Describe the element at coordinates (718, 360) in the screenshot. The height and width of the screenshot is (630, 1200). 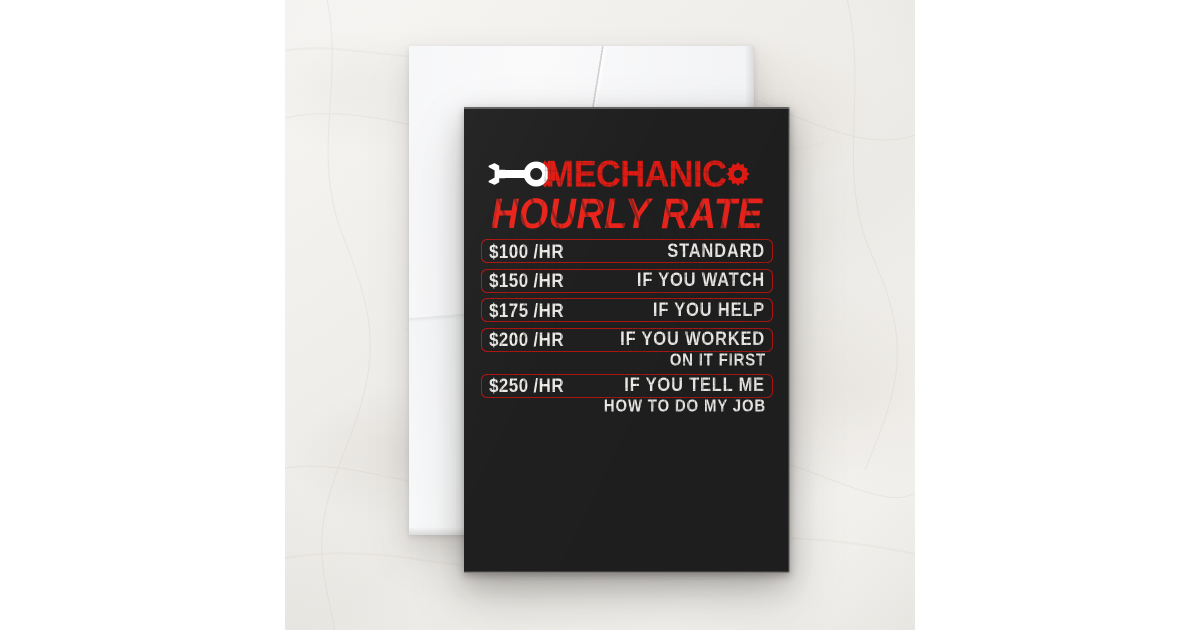
I see `rate-continuation: ON IT FIRST` at that location.